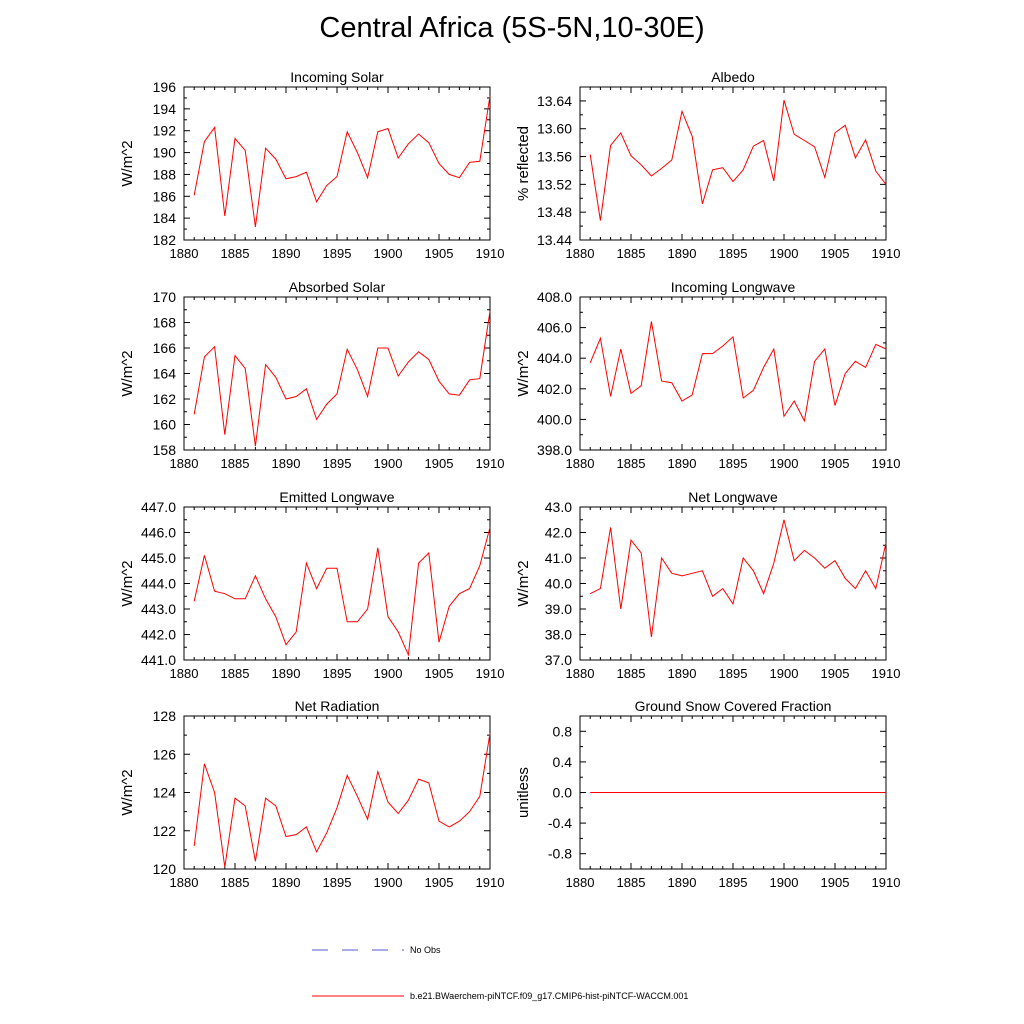  What do you see at coordinates (563, 793) in the screenshot?
I see `y-tick-label: 0.0` at bounding box center [563, 793].